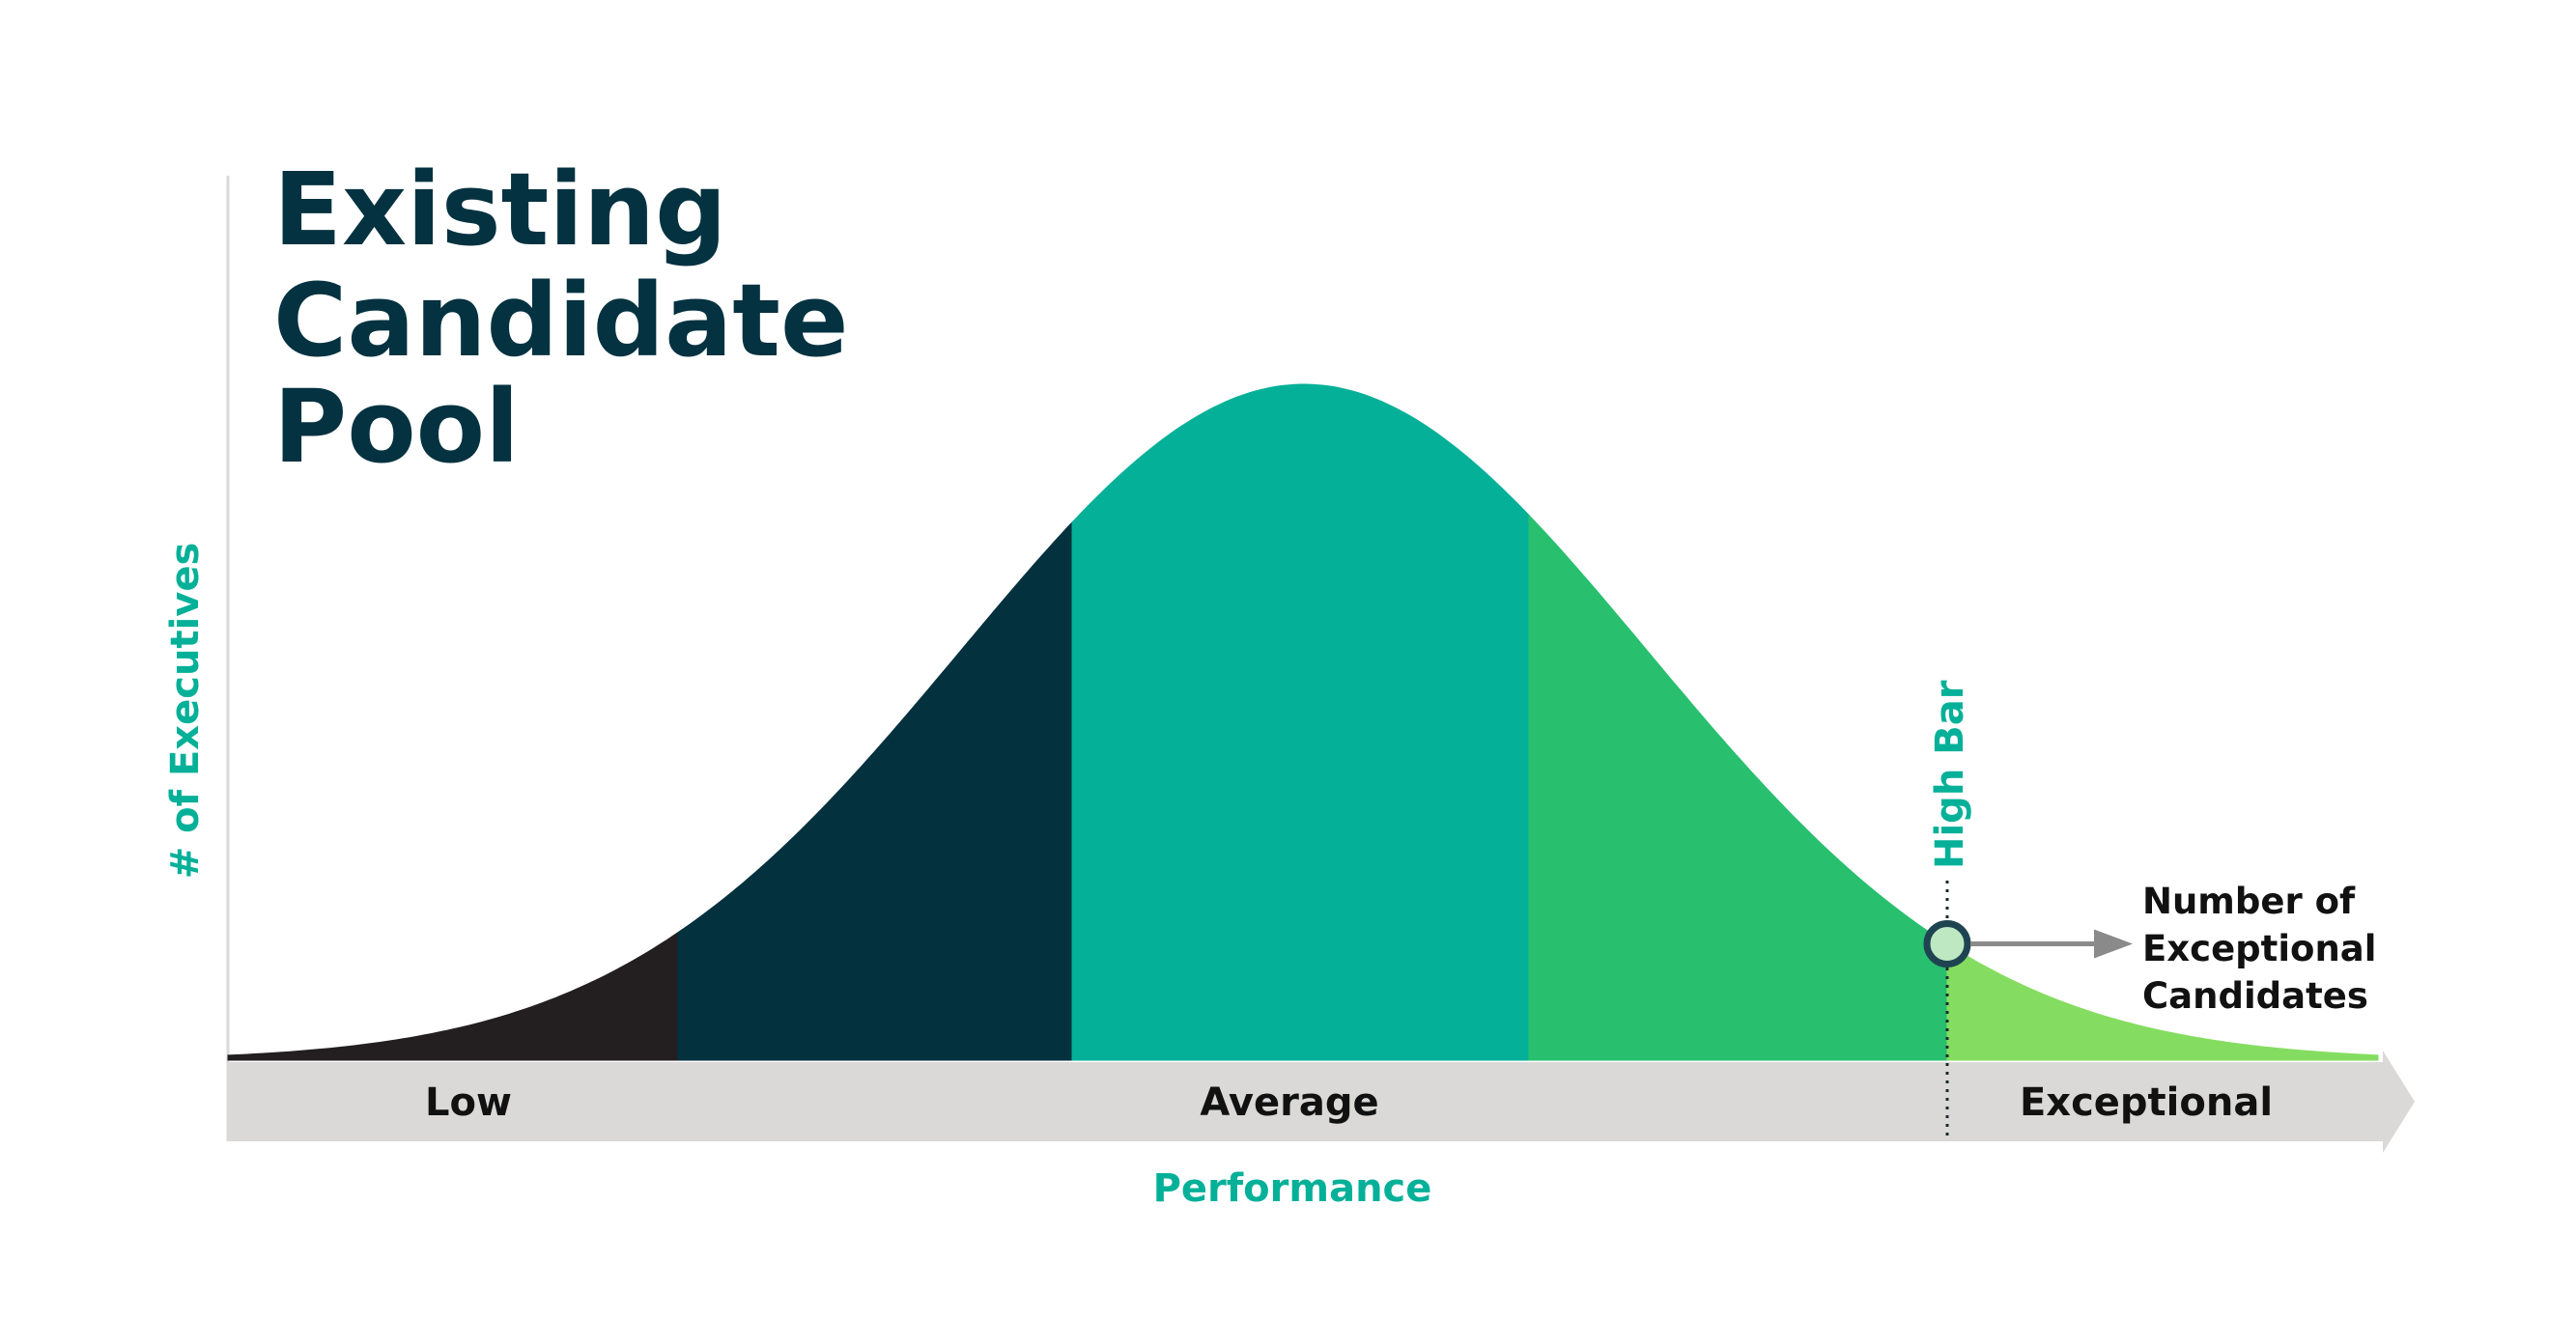 The width and height of the screenshot is (2576, 1318). I want to click on title-line: Existing, so click(500, 210).